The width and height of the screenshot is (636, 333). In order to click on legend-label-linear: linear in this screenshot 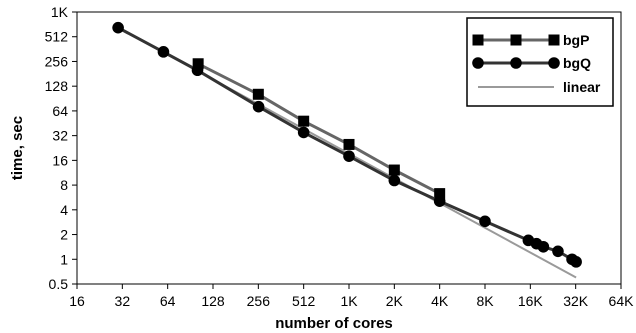, I will do `click(582, 87)`.